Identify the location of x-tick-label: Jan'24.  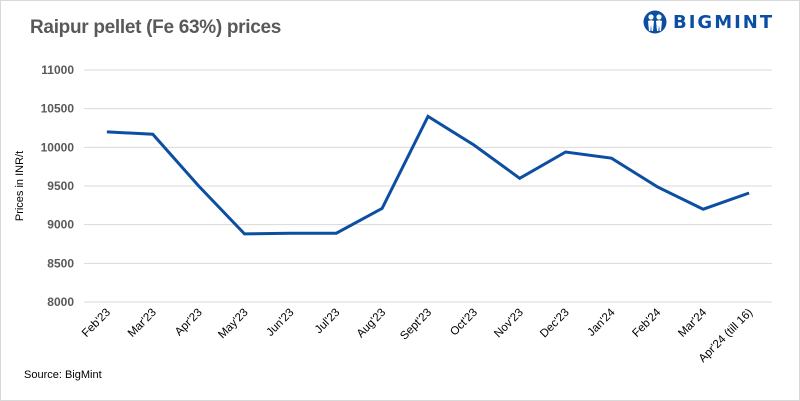
(601, 322).